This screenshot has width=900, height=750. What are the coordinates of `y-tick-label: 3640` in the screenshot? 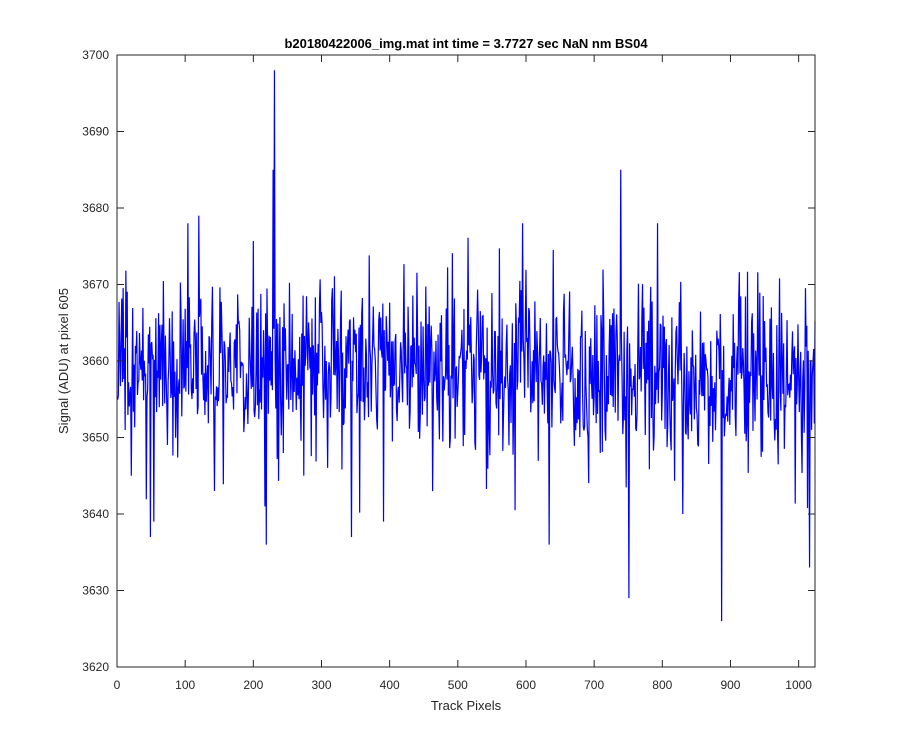 It's located at (95, 514).